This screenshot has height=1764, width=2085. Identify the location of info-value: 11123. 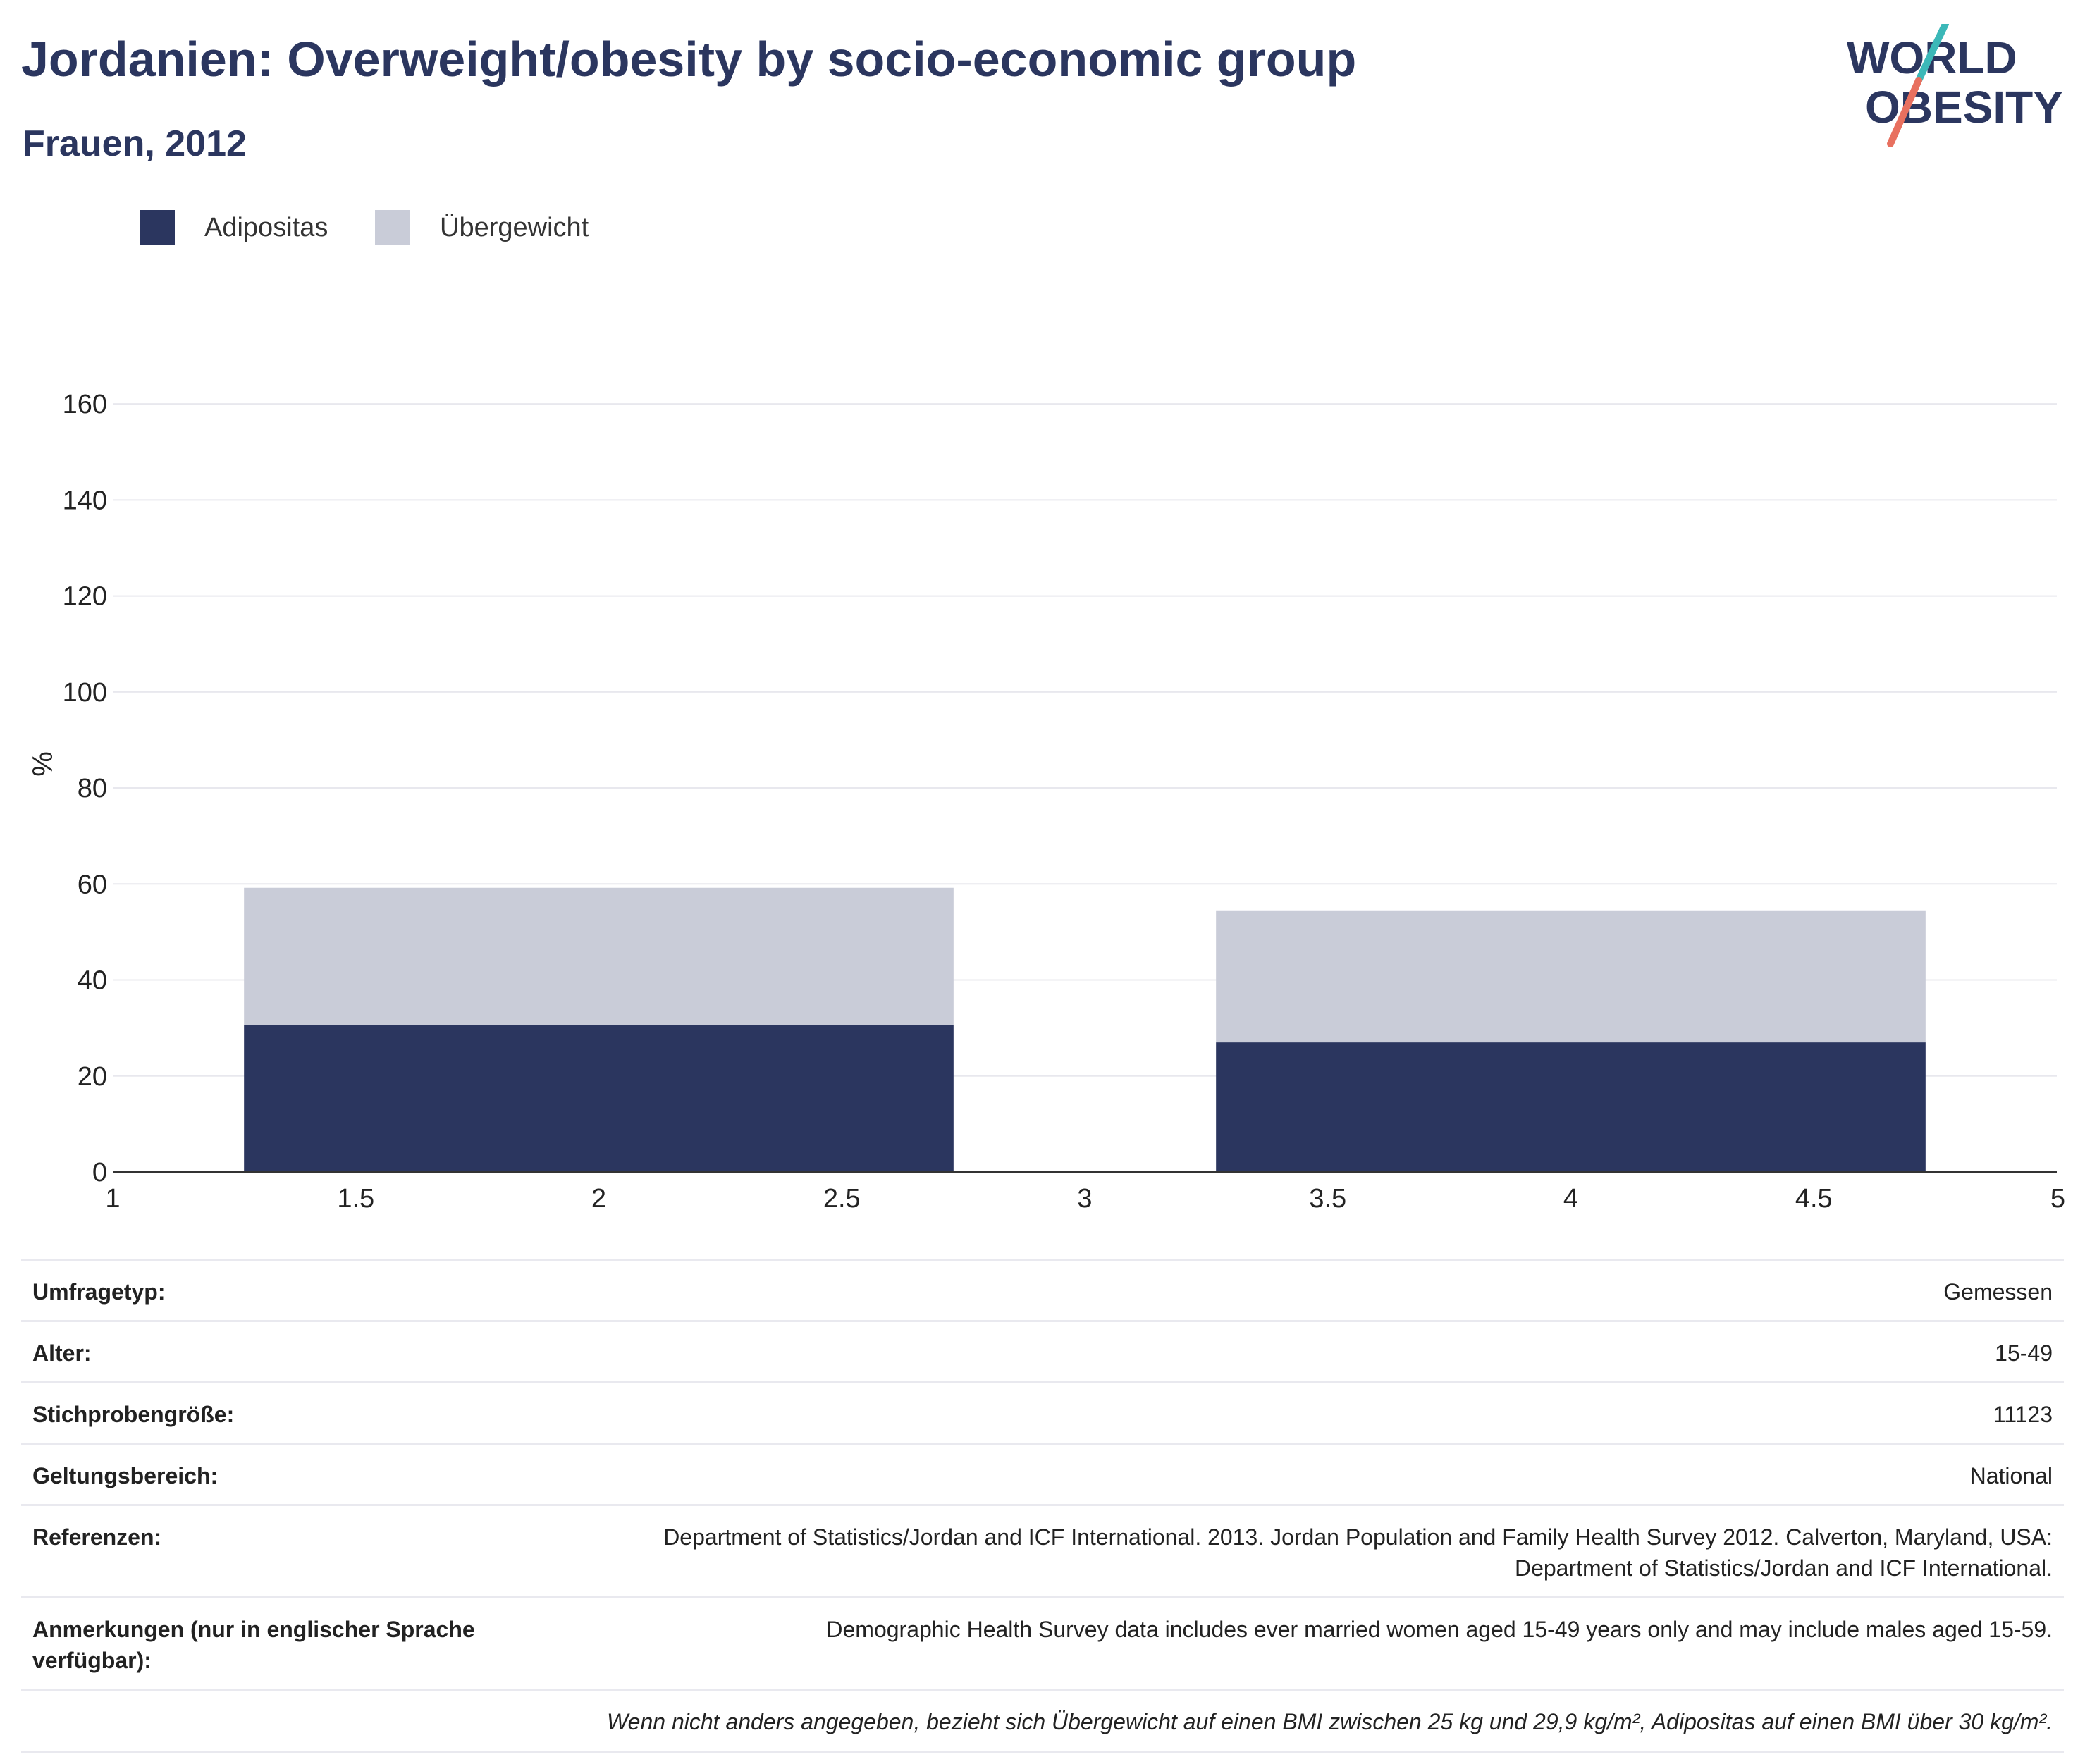
(2023, 1414).